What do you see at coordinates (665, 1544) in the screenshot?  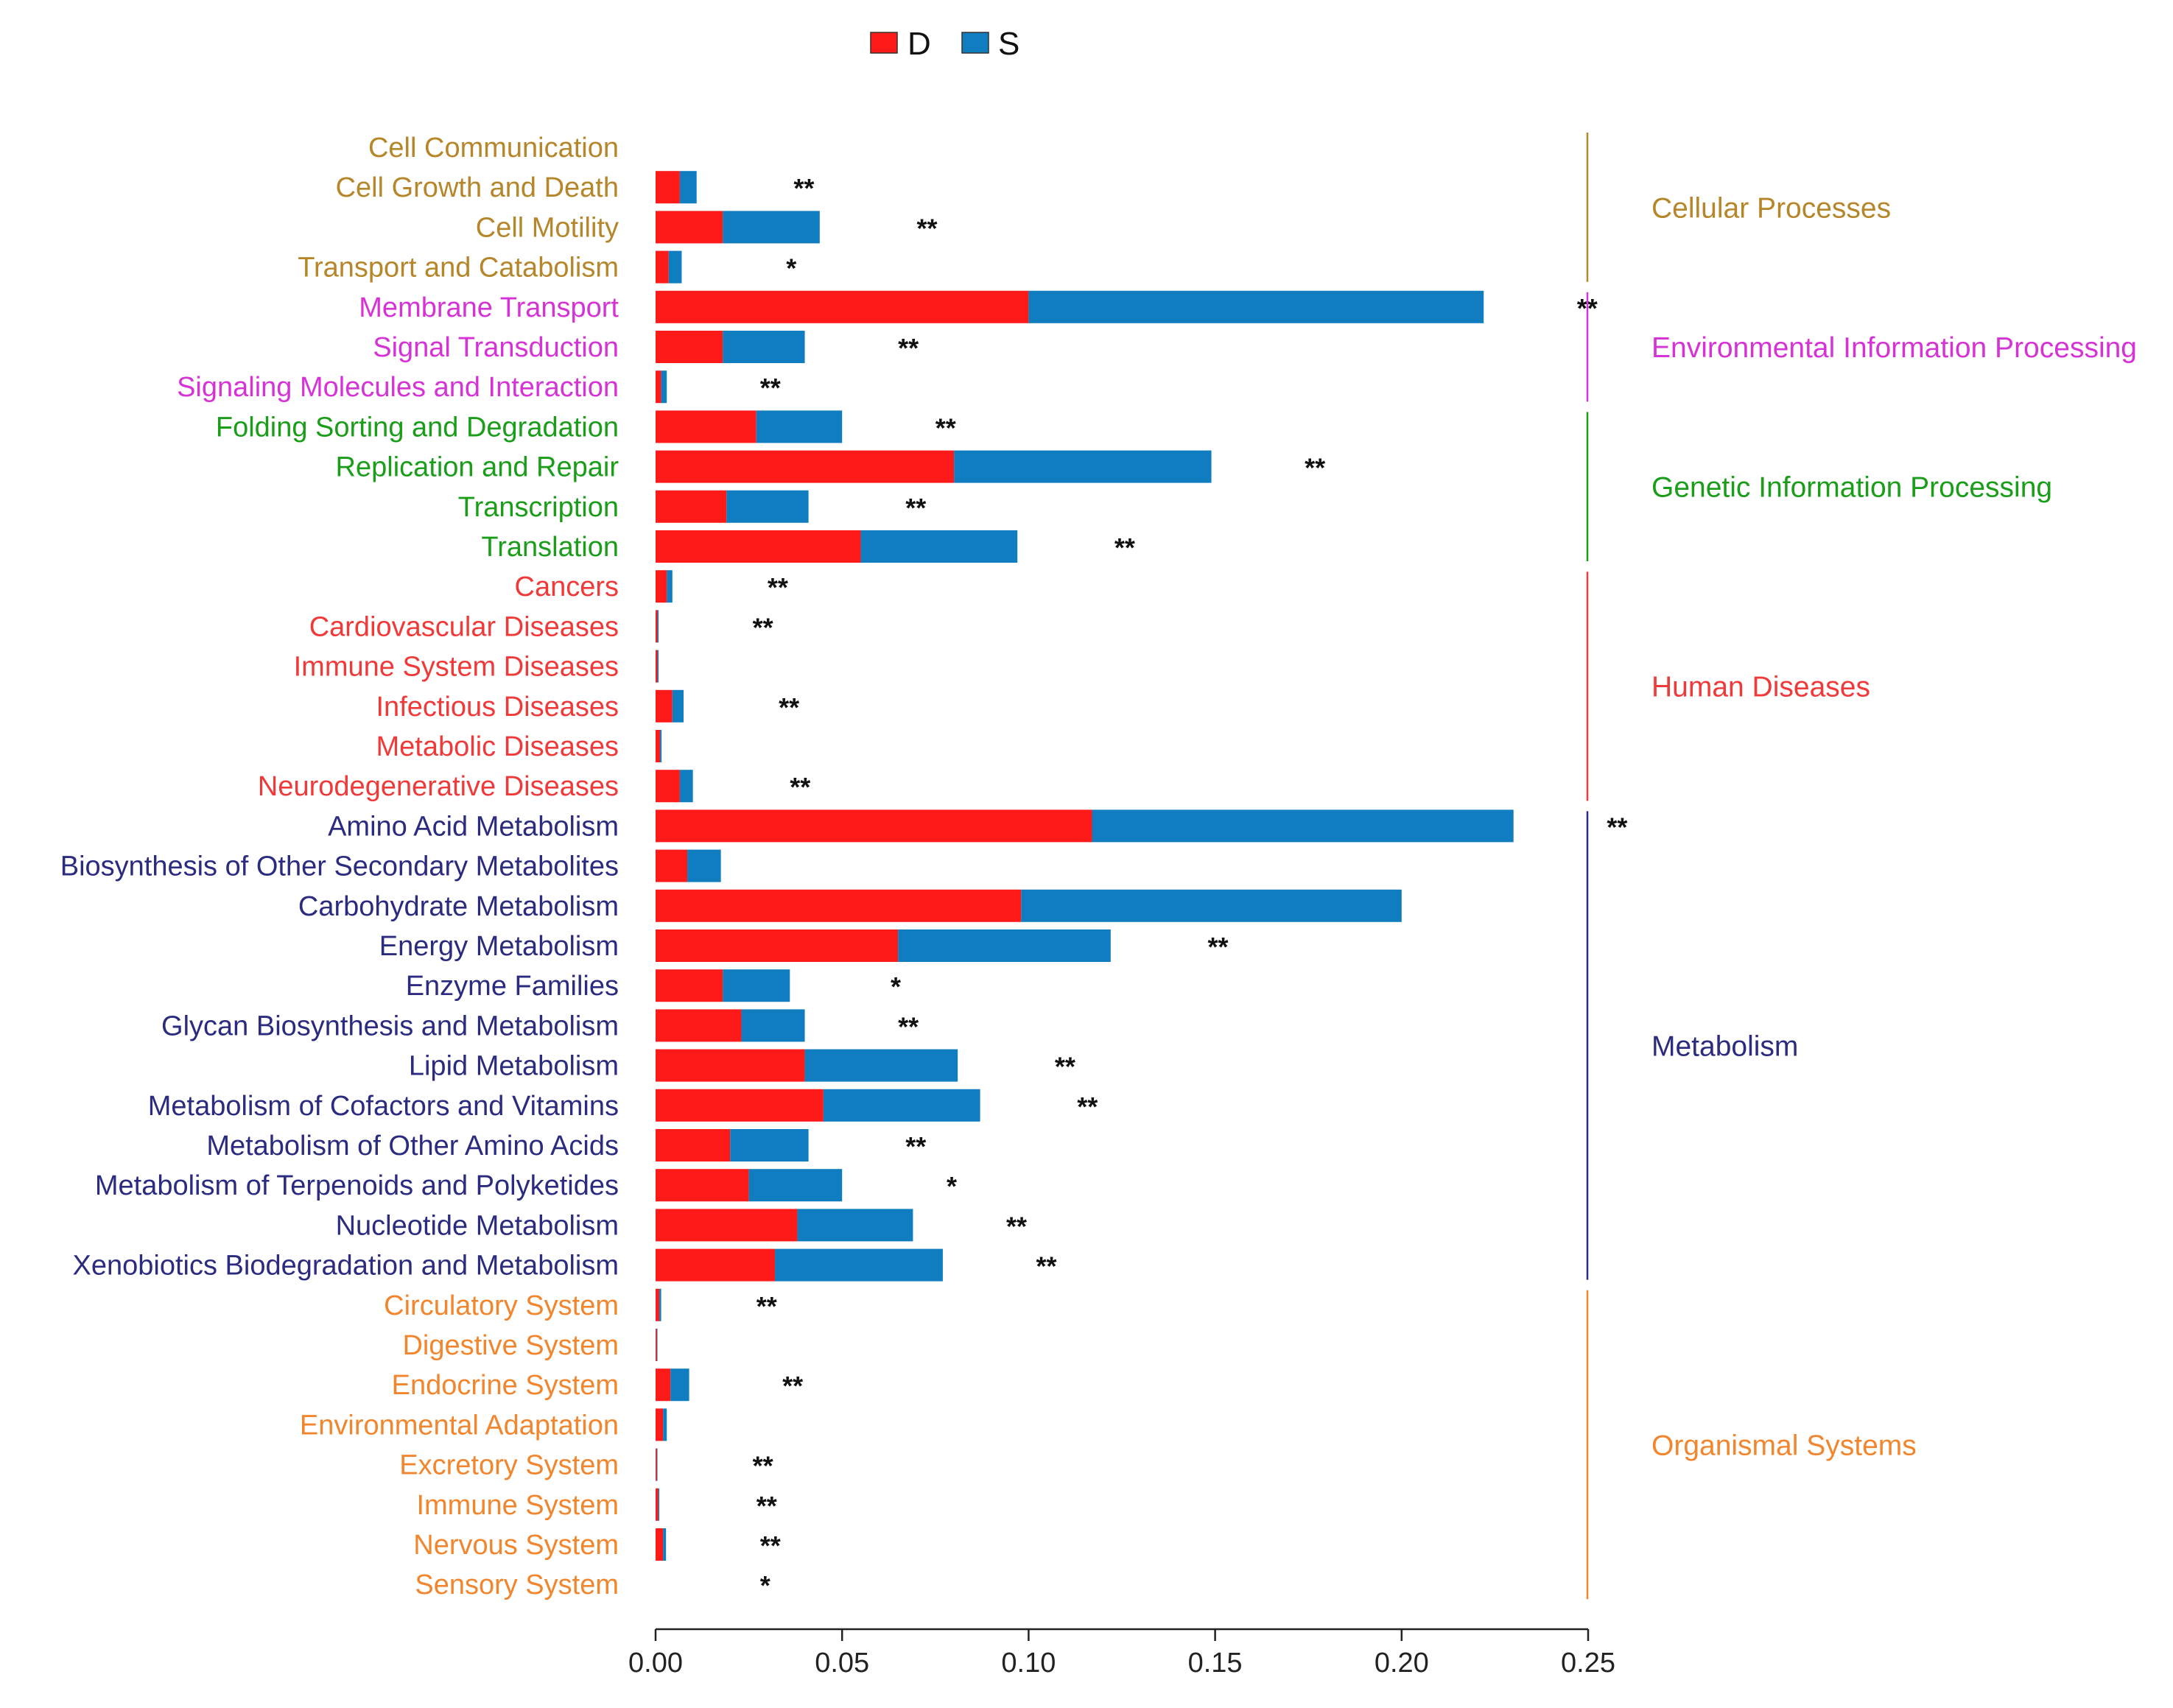 I see `bar-s-nervous-system` at bounding box center [665, 1544].